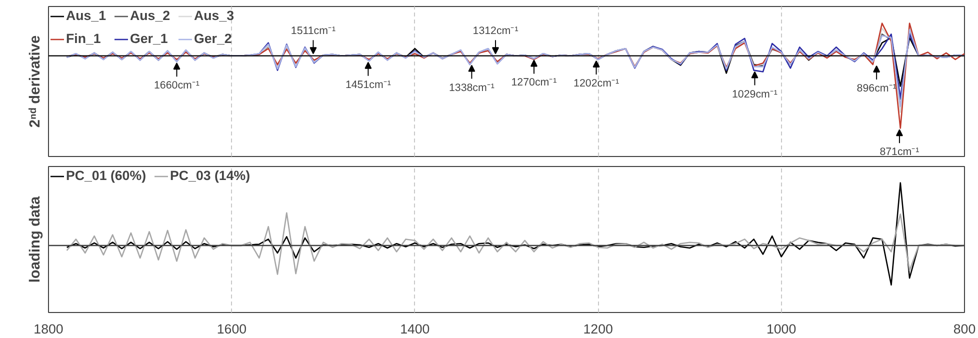 The width and height of the screenshot is (978, 338). Describe the element at coordinates (900, 152) in the screenshot. I see `annotation: 871cm⁻¹` at that location.